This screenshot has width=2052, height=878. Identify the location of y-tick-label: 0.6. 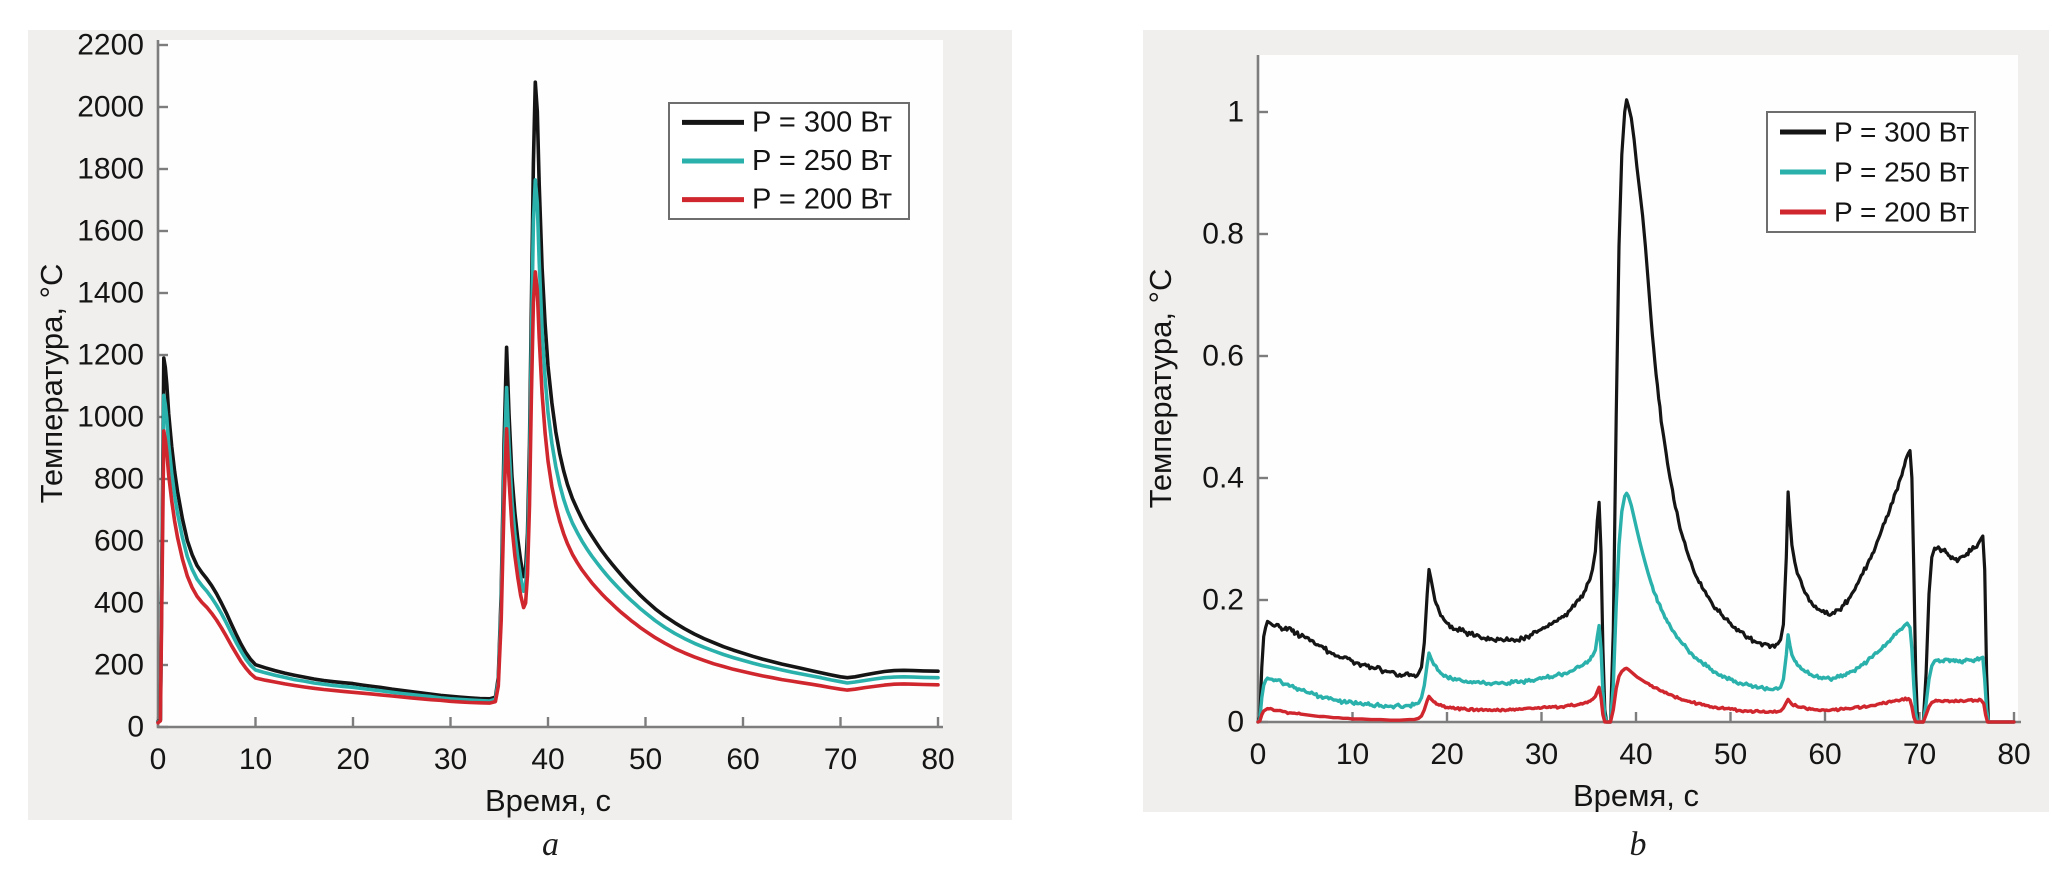
(1223, 356).